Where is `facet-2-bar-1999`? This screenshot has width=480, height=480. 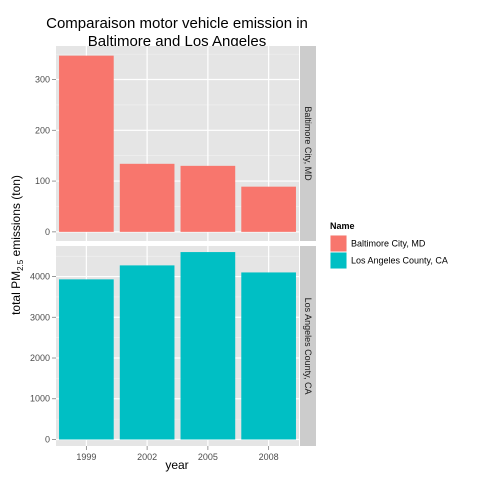
facet-2-bar-1999 is located at coordinates (86, 359).